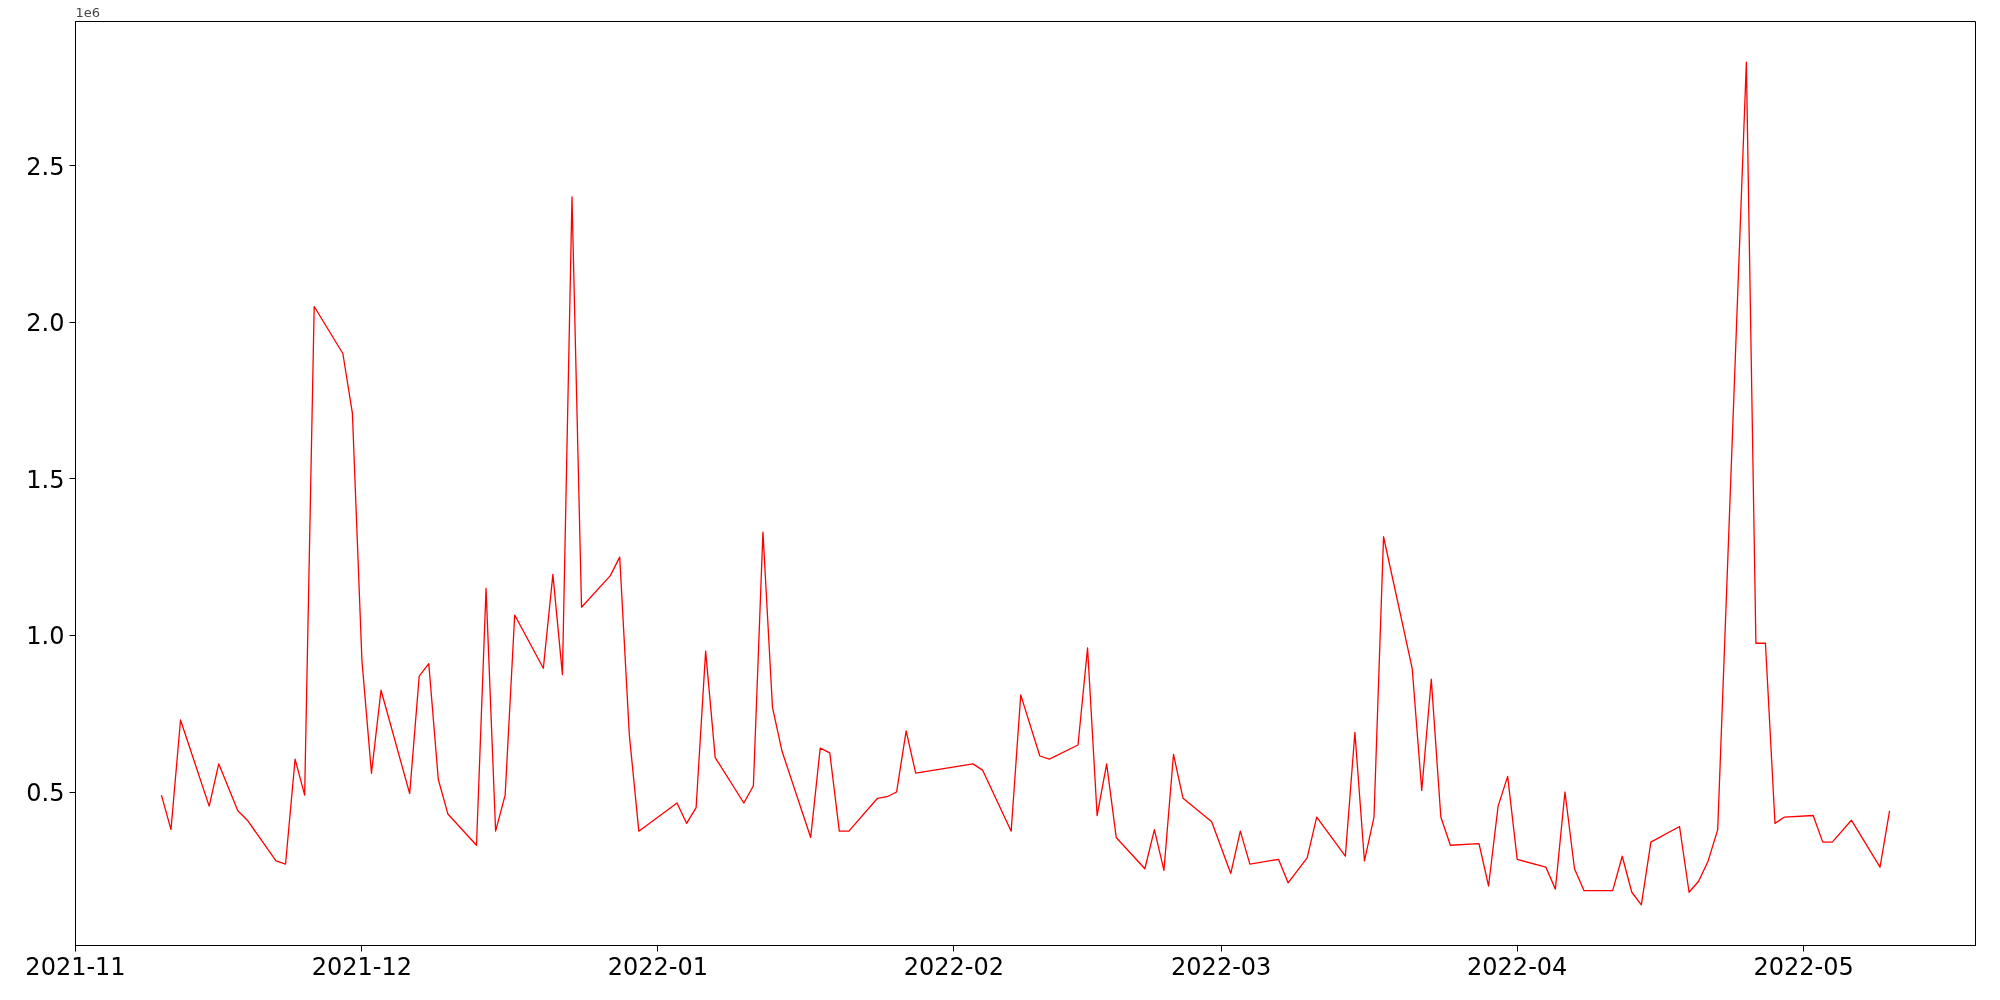 This screenshot has height=1000, width=2000. I want to click on y-tick-label: 2.0, so click(45, 323).